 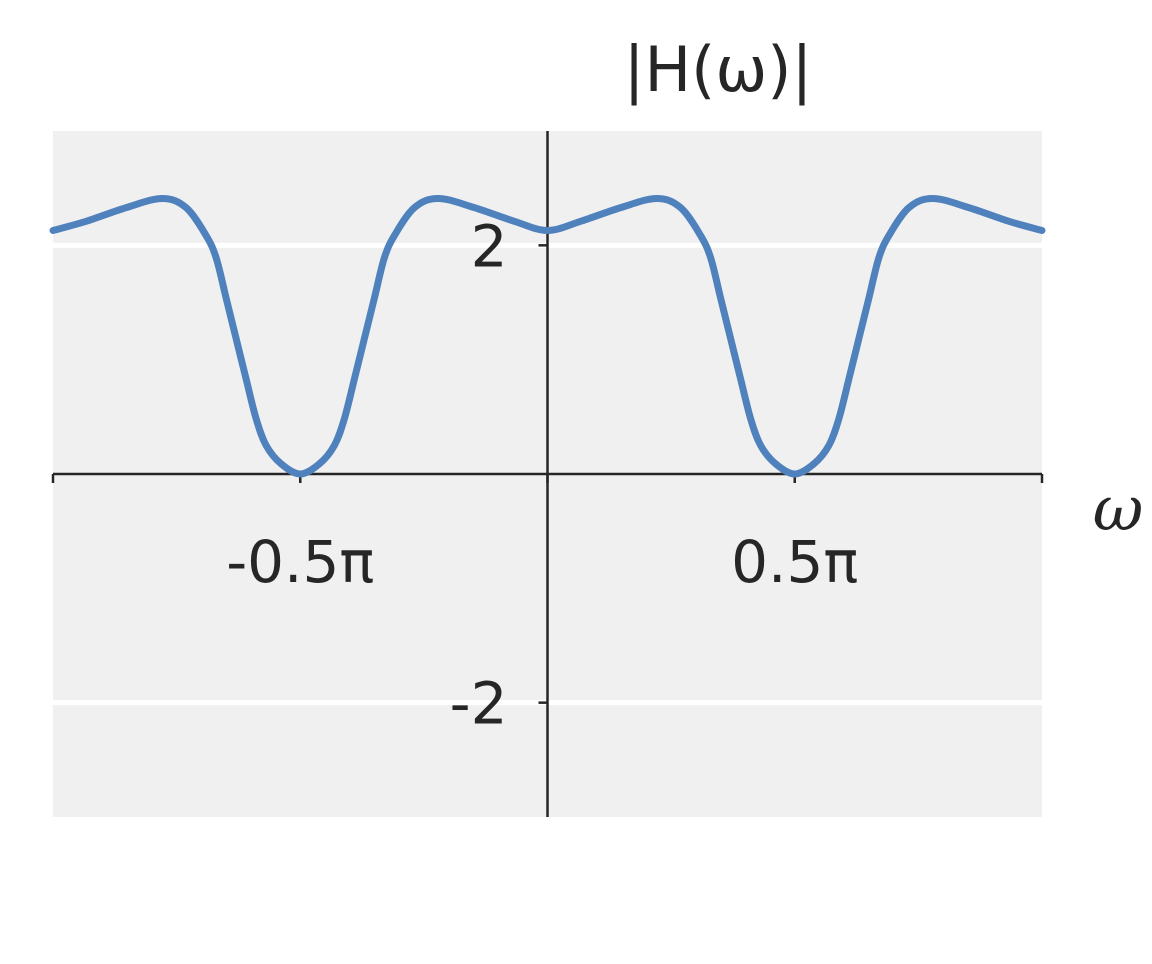 What do you see at coordinates (794, 562) in the screenshot?
I see `x-tick-label: 0.5π` at bounding box center [794, 562].